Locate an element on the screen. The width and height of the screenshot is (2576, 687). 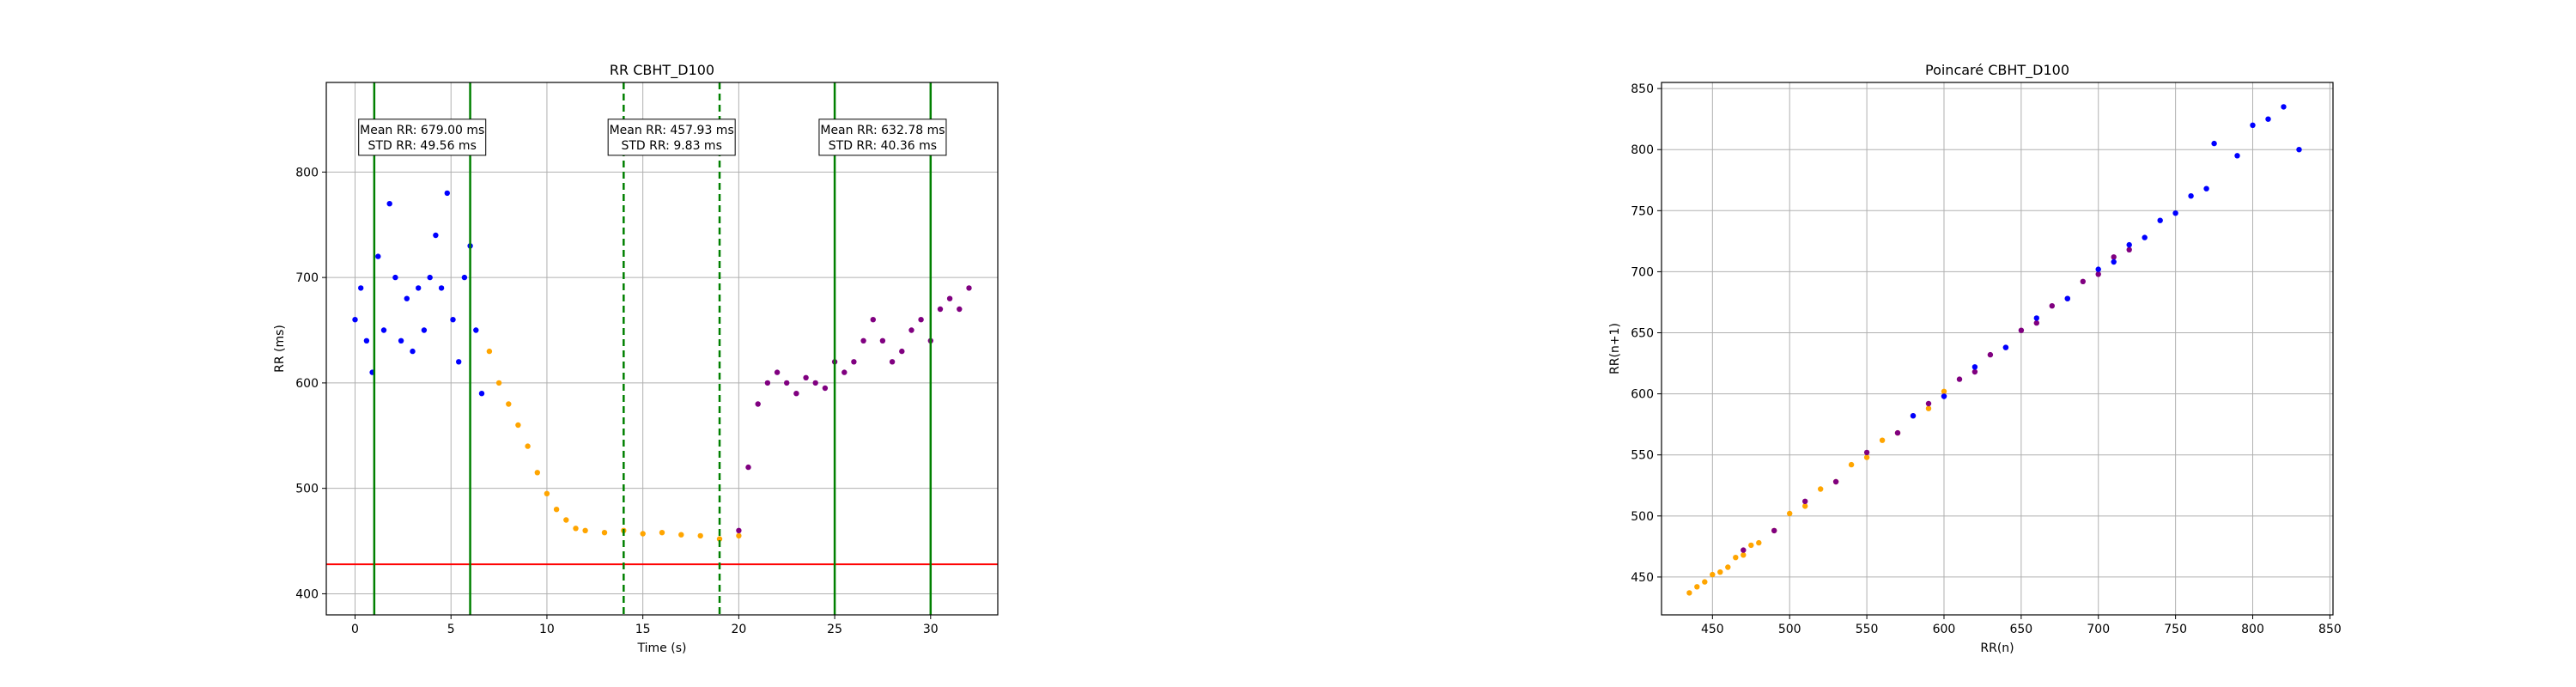
annotation-std: STD RR: 49.56 ms is located at coordinates (422, 146).